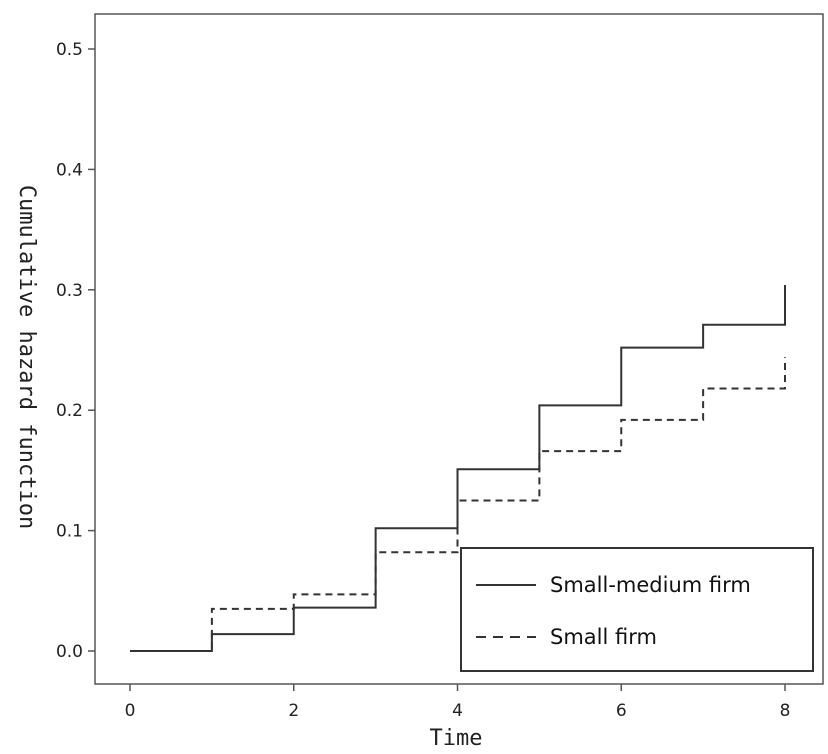 The width and height of the screenshot is (828, 754). What do you see at coordinates (457, 711) in the screenshot?
I see `x-tick-label: 4` at bounding box center [457, 711].